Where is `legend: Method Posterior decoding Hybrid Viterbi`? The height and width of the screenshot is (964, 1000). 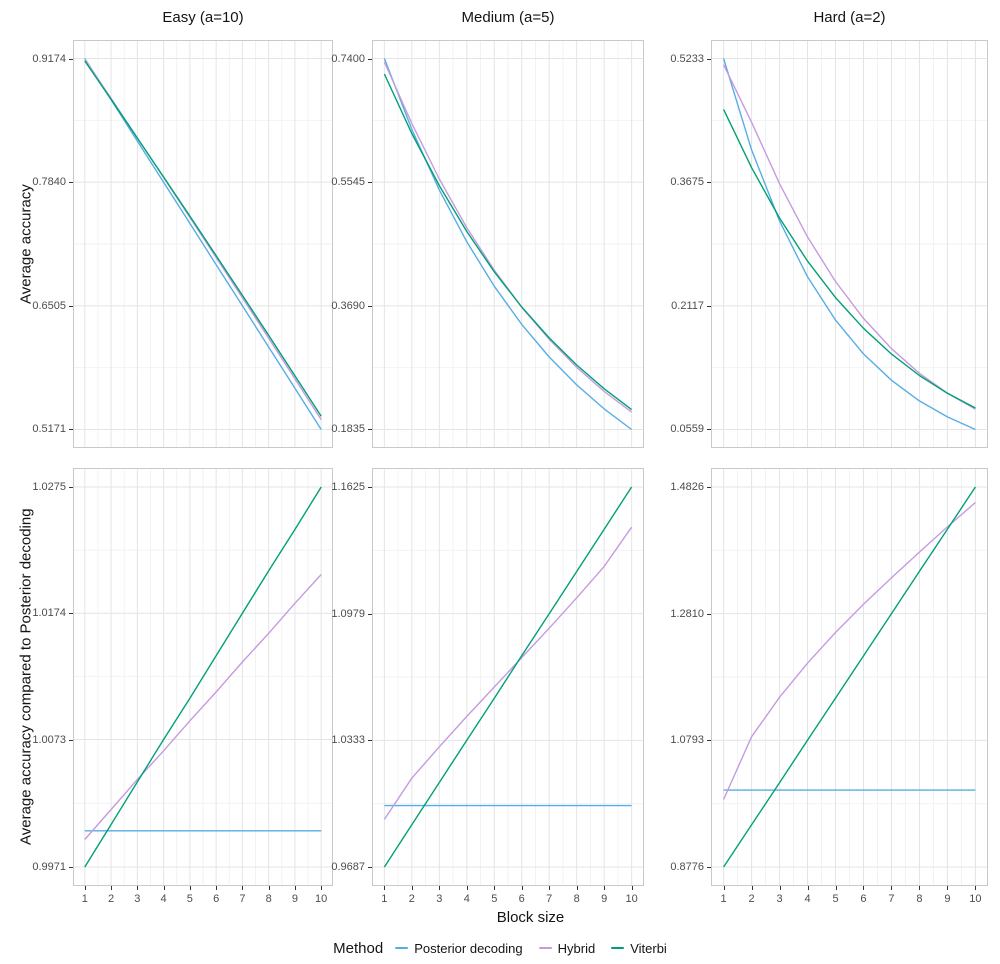
legend: Method Posterior decoding Hybrid Viterbi is located at coordinates (500, 948).